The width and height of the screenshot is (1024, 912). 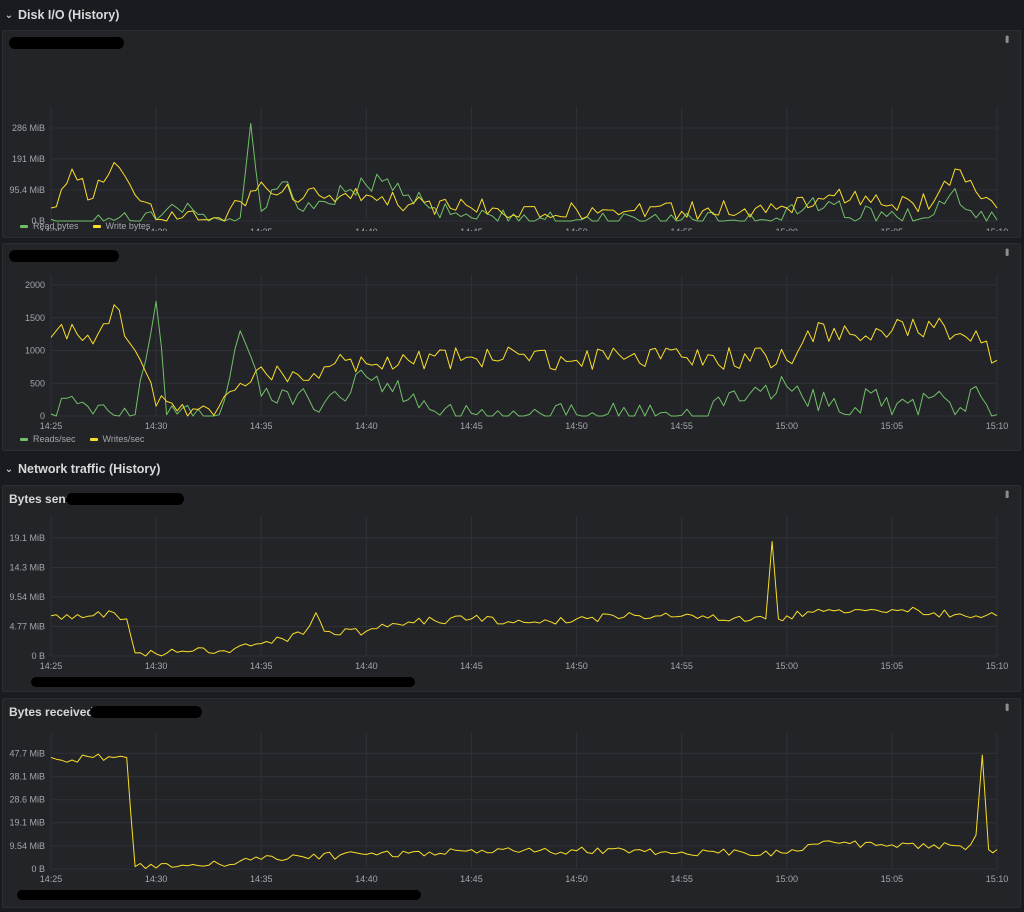 I want to click on panel-title: Bytes received, so click(x=105, y=712).